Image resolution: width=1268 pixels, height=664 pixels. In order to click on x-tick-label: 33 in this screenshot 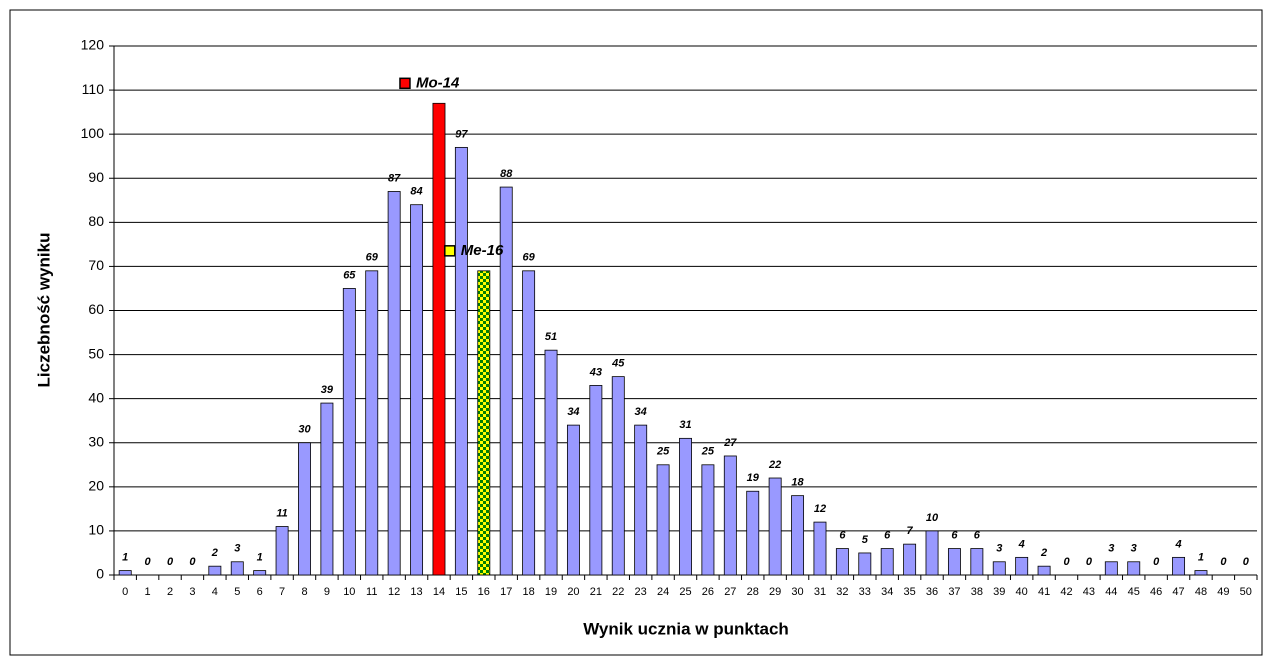, I will do `click(865, 592)`.